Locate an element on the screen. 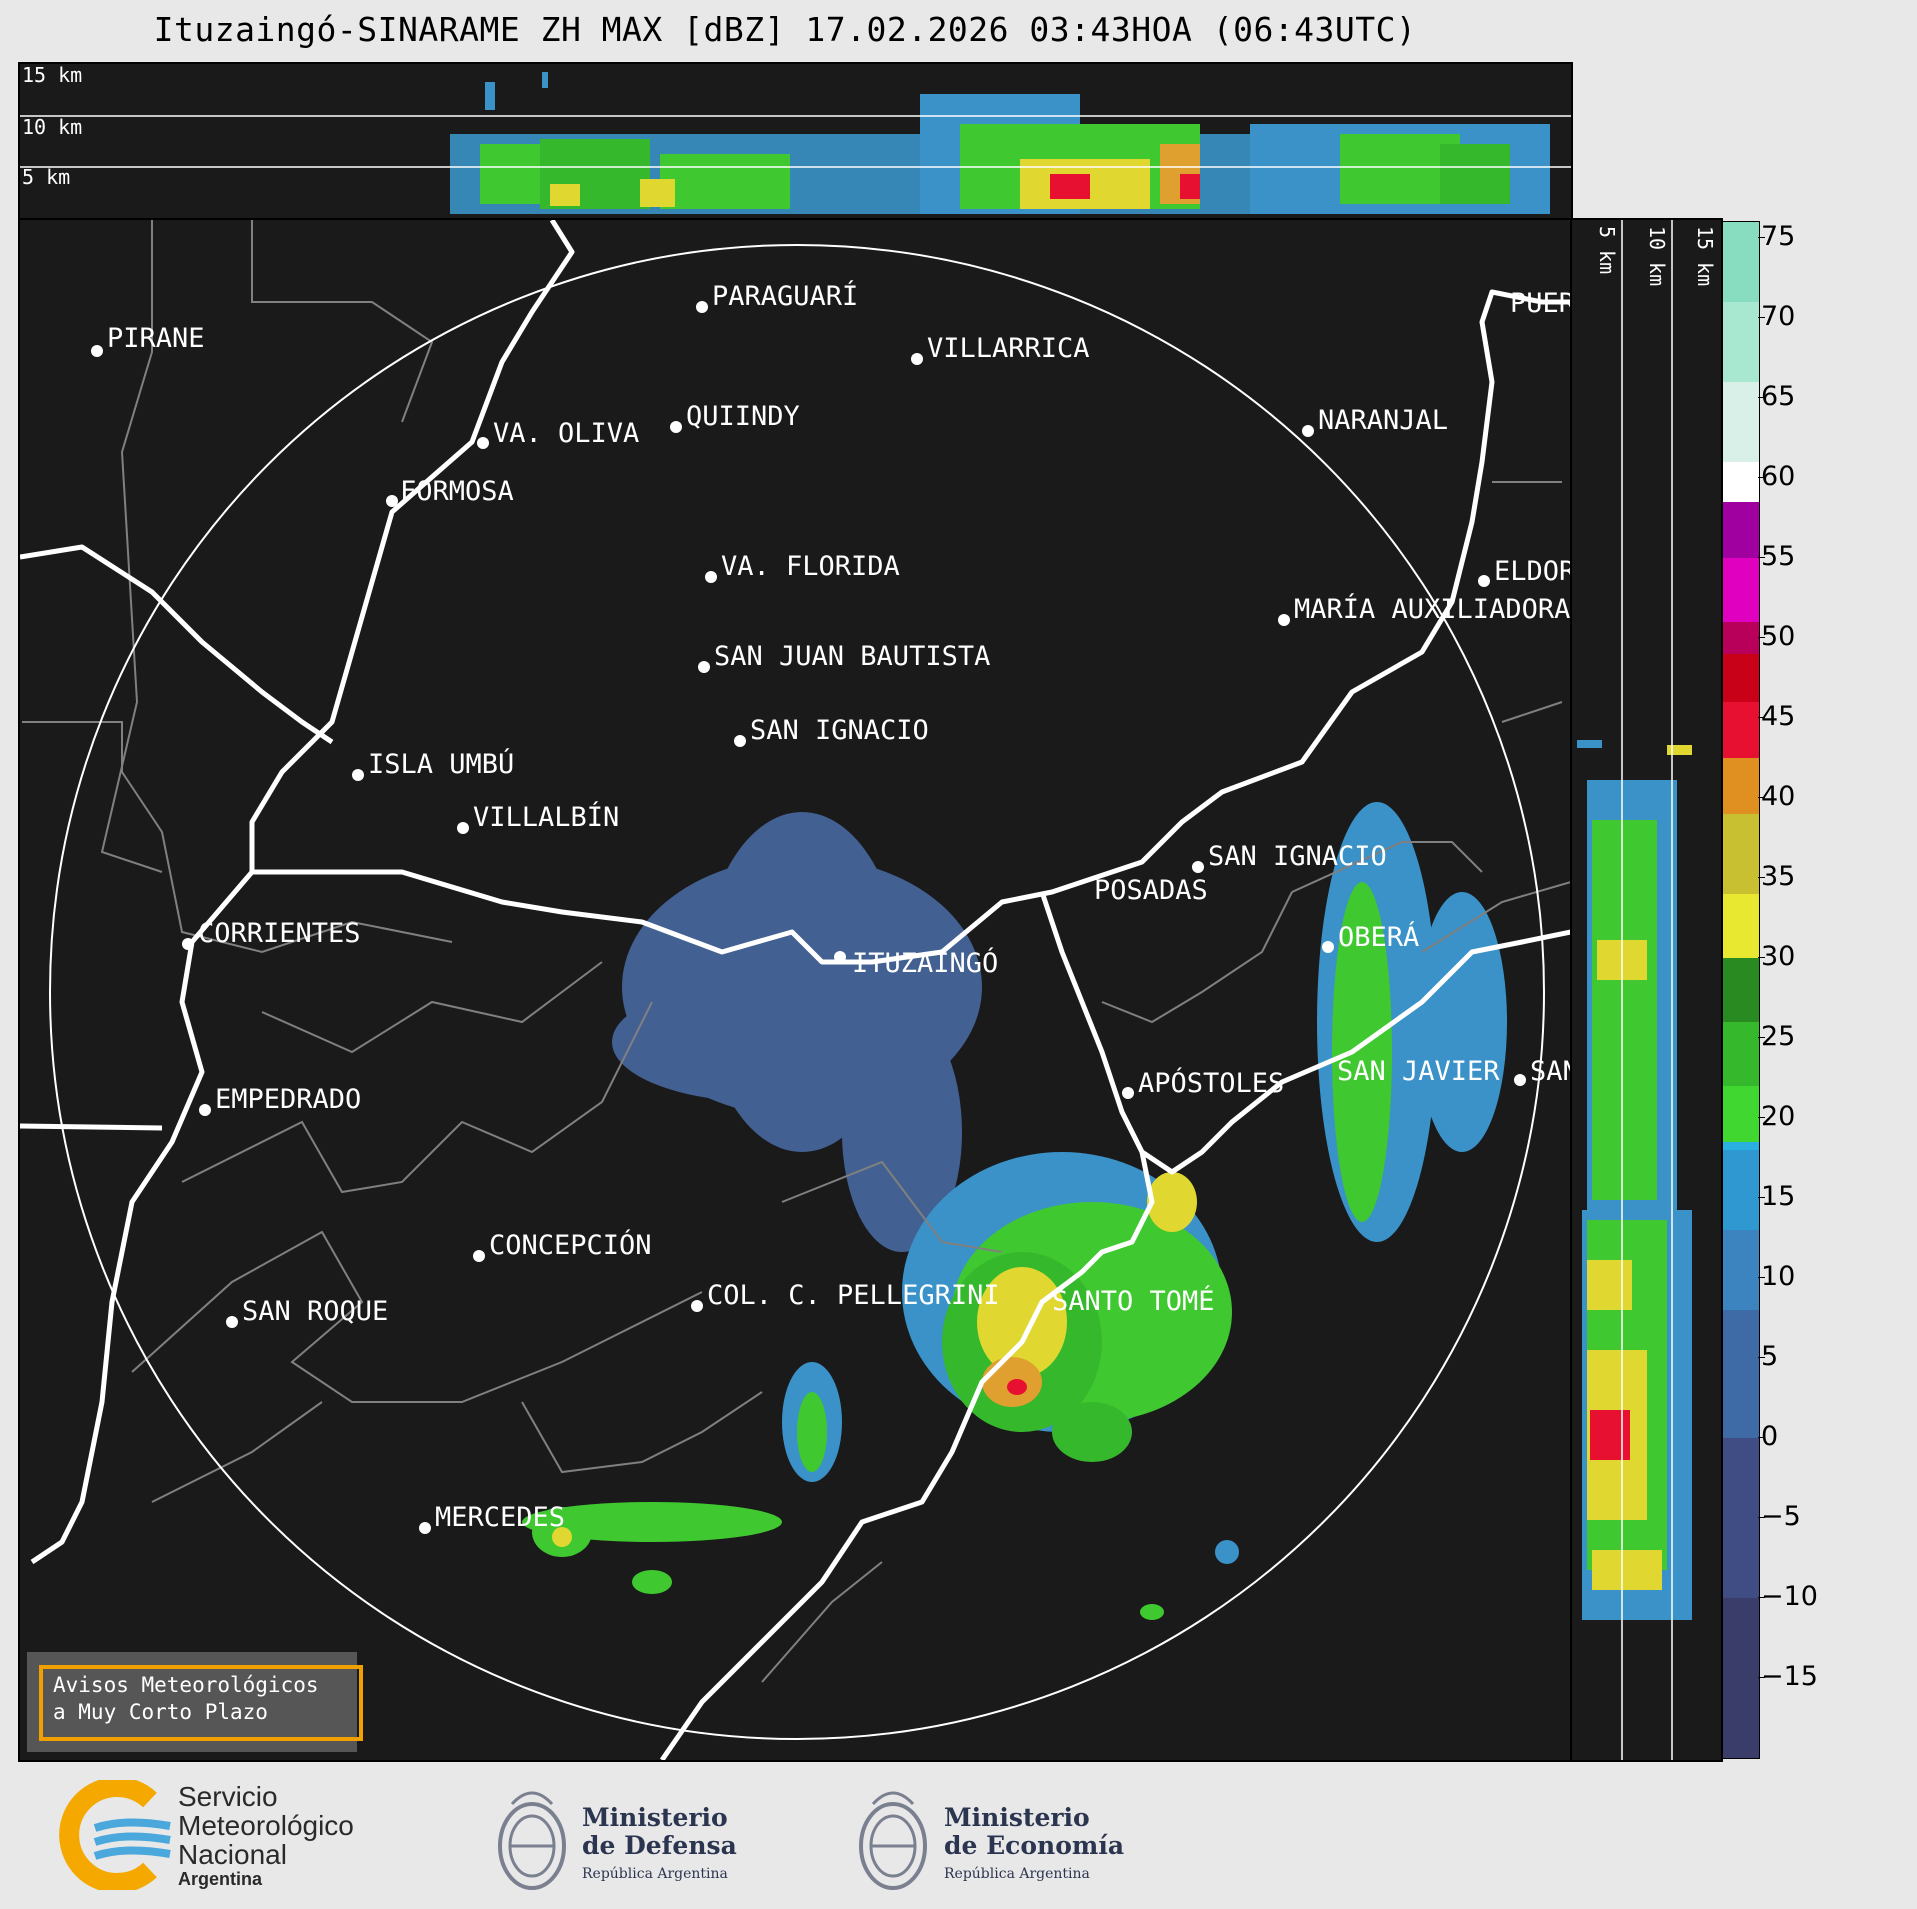  top-label-10km: 10 km is located at coordinates (52, 127).